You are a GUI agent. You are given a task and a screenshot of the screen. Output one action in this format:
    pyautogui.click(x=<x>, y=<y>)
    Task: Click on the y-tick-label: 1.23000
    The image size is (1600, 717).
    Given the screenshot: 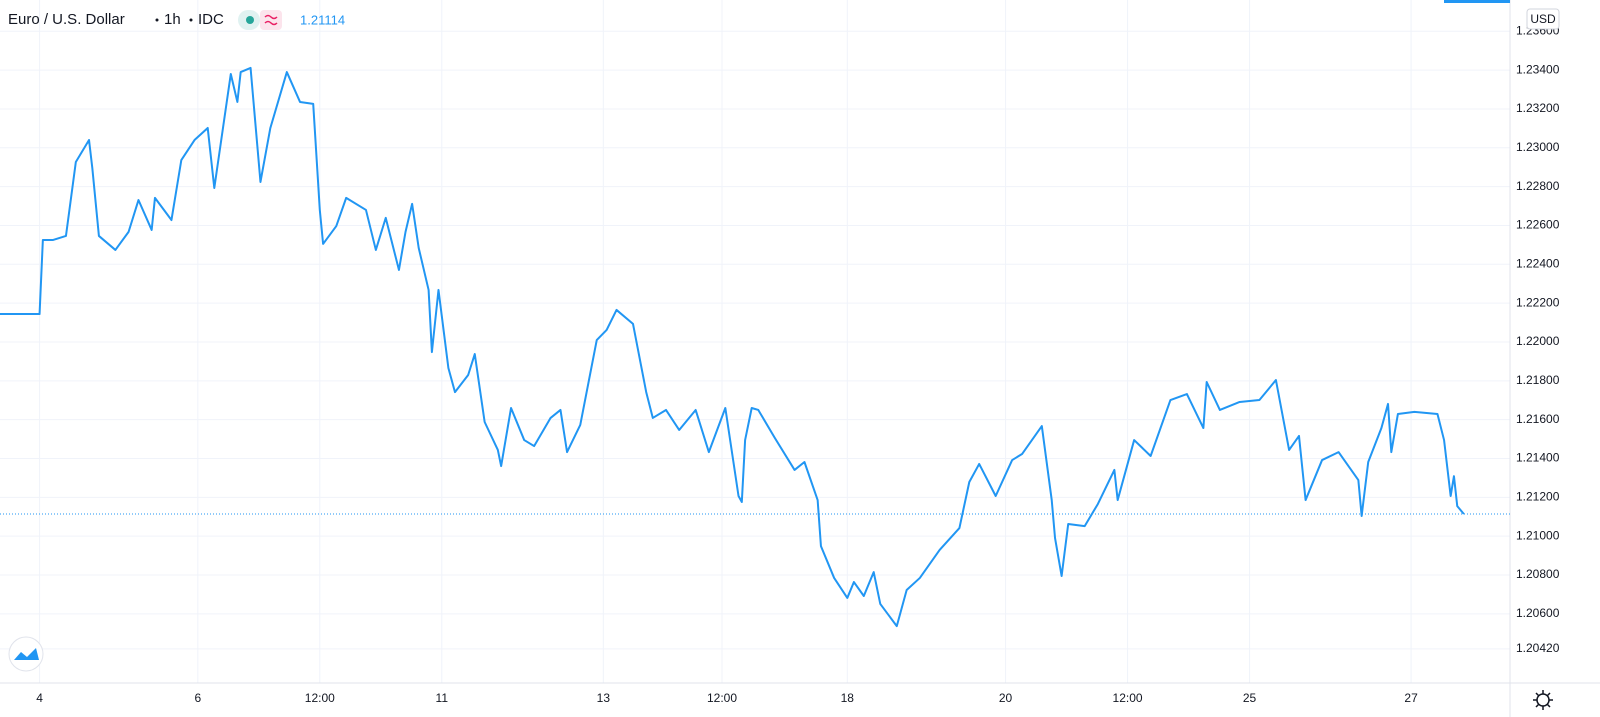 What is the action you would take?
    pyautogui.click(x=1538, y=147)
    